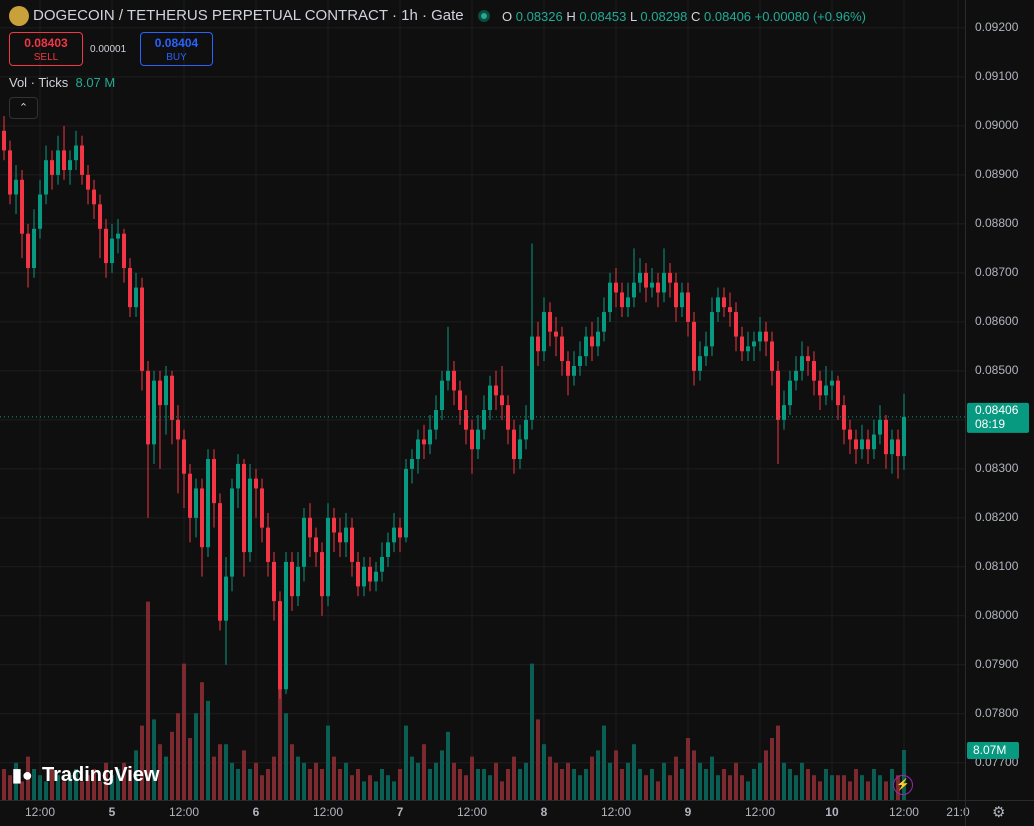  Describe the element at coordinates (997, 223) in the screenshot. I see `y-tick-label: 0.08800` at that location.